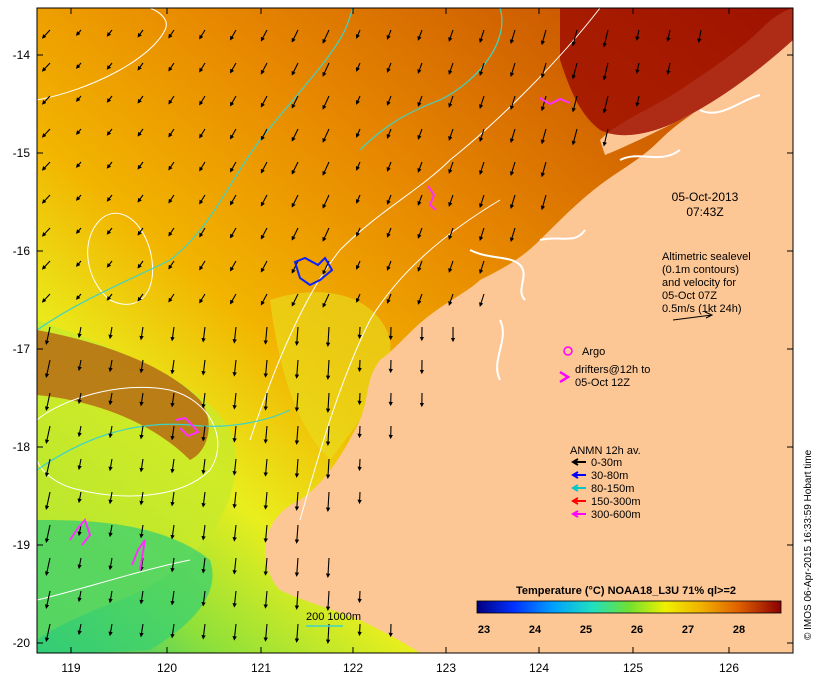 This screenshot has width=820, height=680. Describe the element at coordinates (704, 212) in the screenshot. I see `time-label: 07:43Z` at that location.